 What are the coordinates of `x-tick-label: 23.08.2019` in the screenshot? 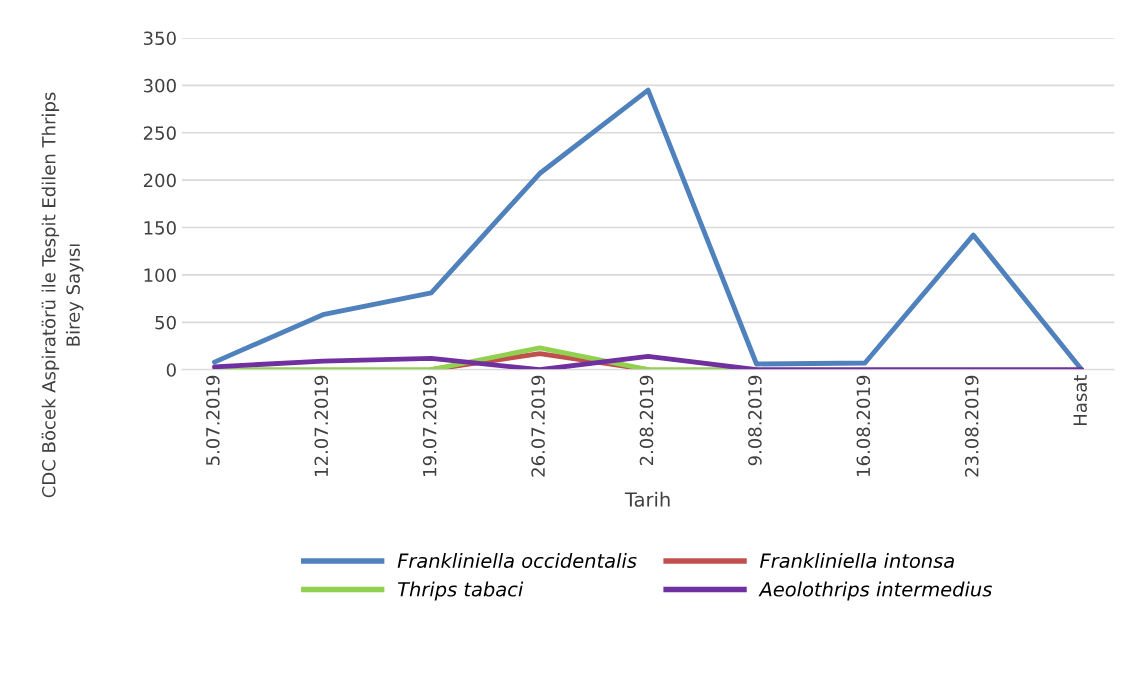 It's located at (971, 426).